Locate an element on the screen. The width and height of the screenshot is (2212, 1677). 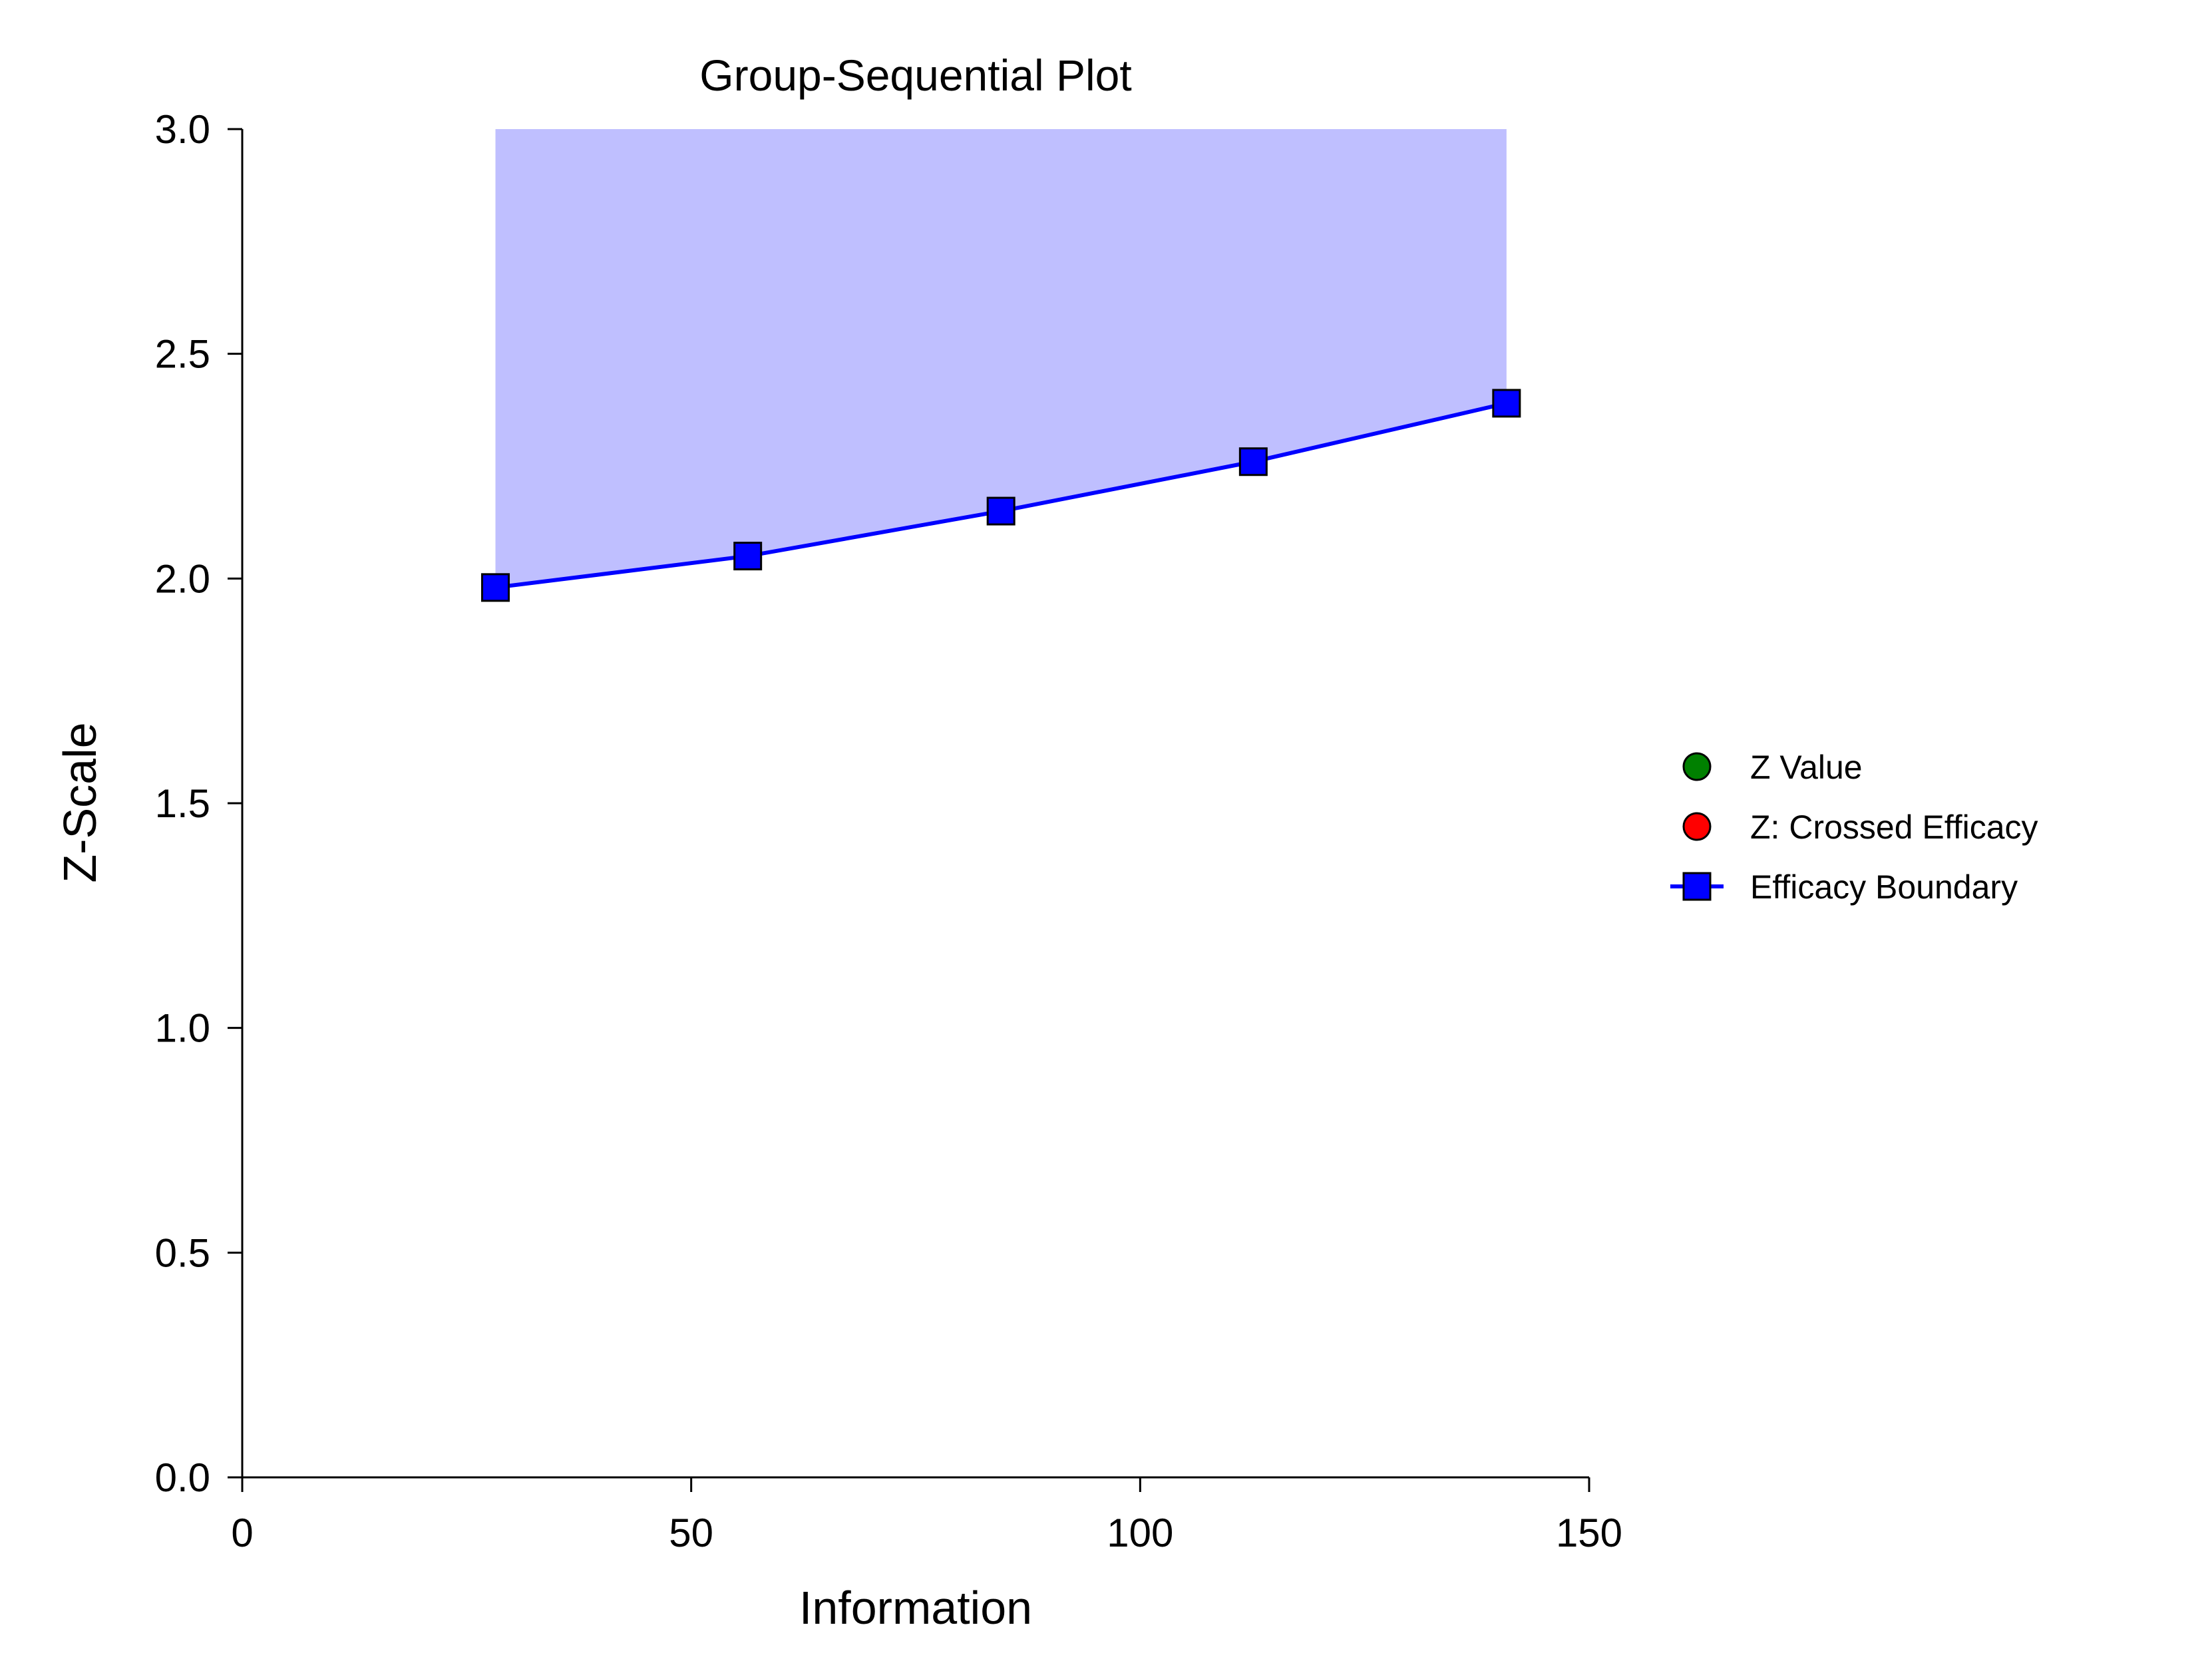
y-axis-title: Z-Scale is located at coordinates (80, 802).